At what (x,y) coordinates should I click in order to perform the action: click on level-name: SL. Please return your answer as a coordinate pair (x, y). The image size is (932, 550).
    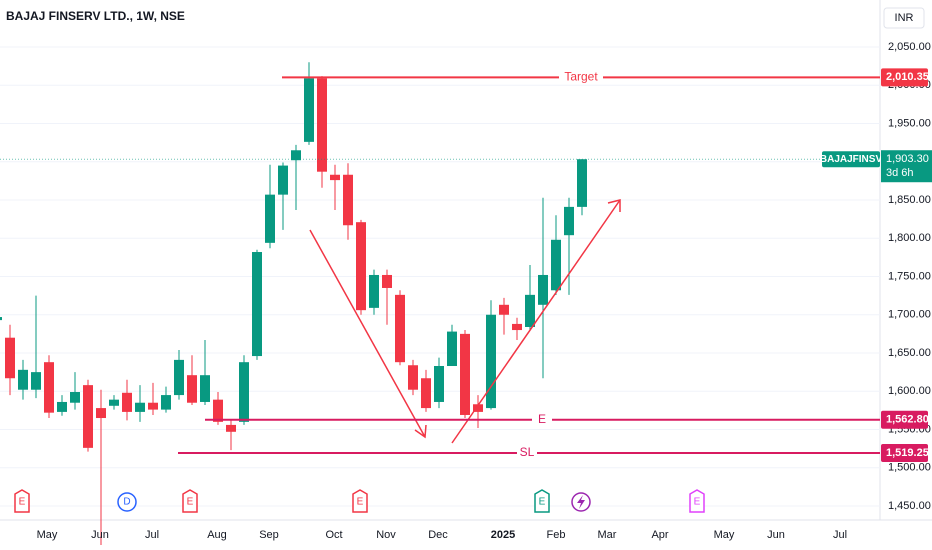
    Looking at the image, I should click on (527, 452).